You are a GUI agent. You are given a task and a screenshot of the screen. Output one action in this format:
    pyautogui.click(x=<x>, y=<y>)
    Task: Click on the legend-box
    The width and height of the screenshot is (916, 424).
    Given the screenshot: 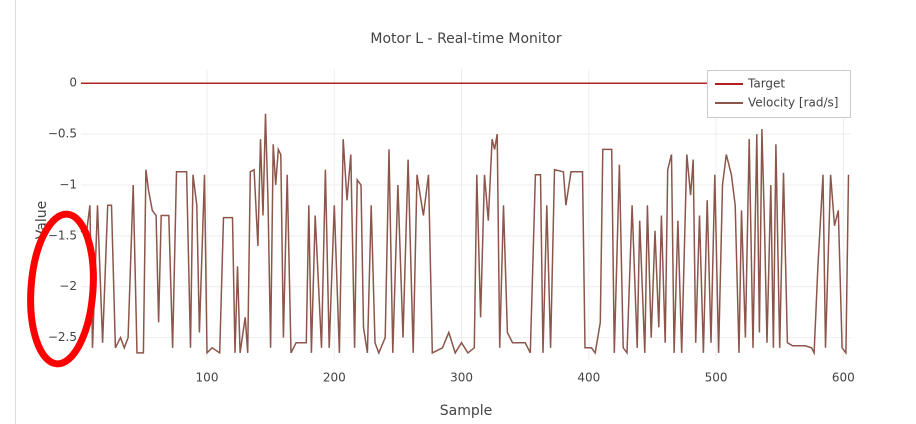 What is the action you would take?
    pyautogui.click(x=779, y=94)
    